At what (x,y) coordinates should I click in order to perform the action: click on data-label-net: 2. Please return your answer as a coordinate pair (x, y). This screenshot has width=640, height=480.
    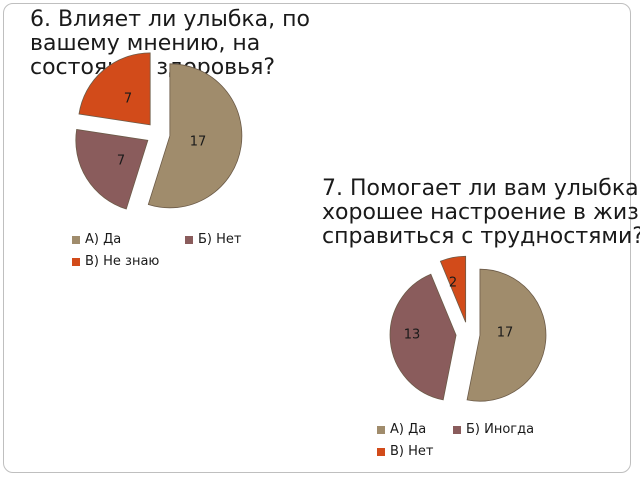
    Looking at the image, I should click on (453, 283).